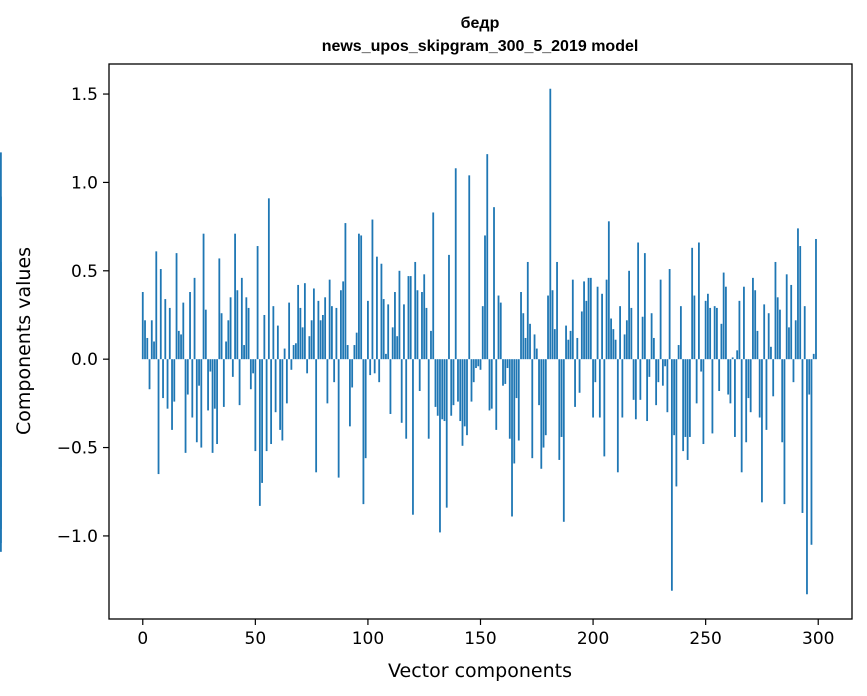 This screenshot has height=696, width=867. Describe the element at coordinates (593, 639) in the screenshot. I see `x-tick-label: 200` at that location.